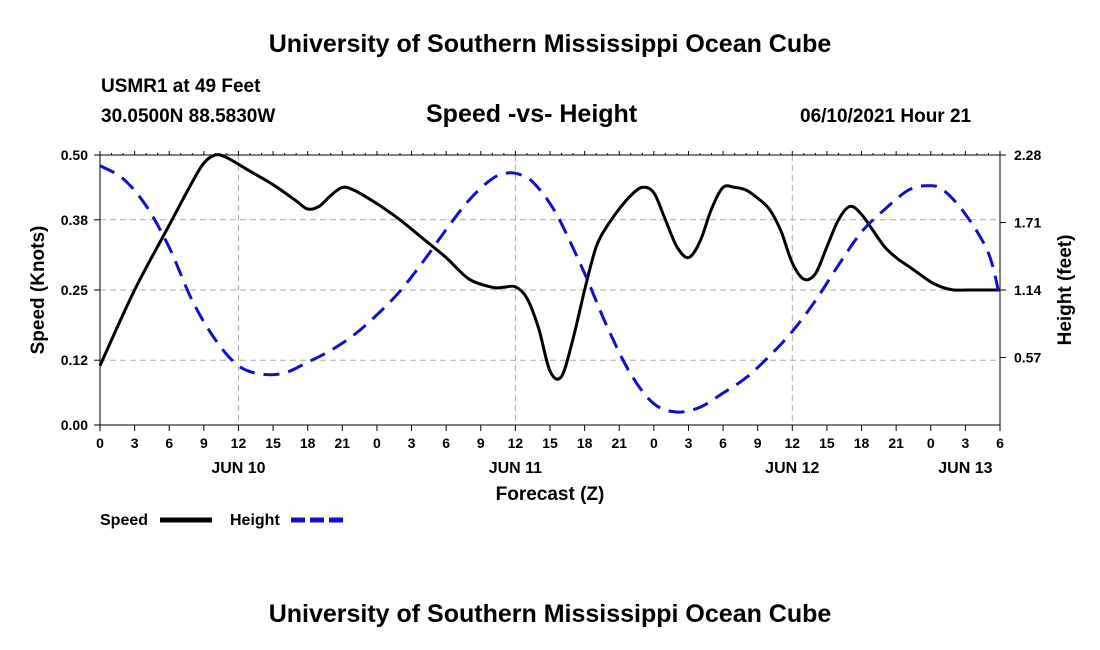 Image resolution: width=1100 pixels, height=650 pixels. I want to click on date-label: JUN 10, so click(238, 468).